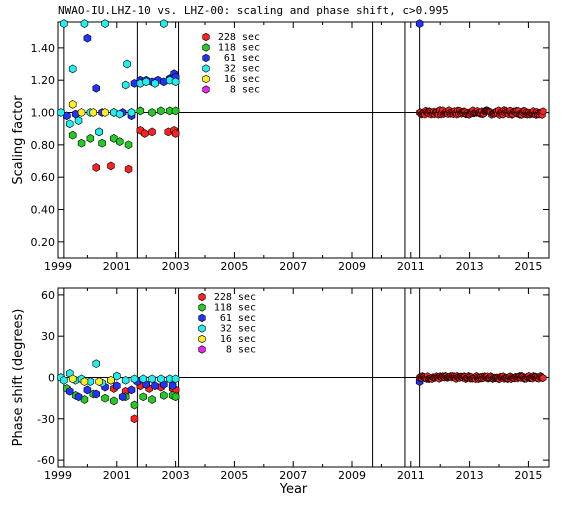  I want to click on y-tick-label: 0.40, so click(43, 210).